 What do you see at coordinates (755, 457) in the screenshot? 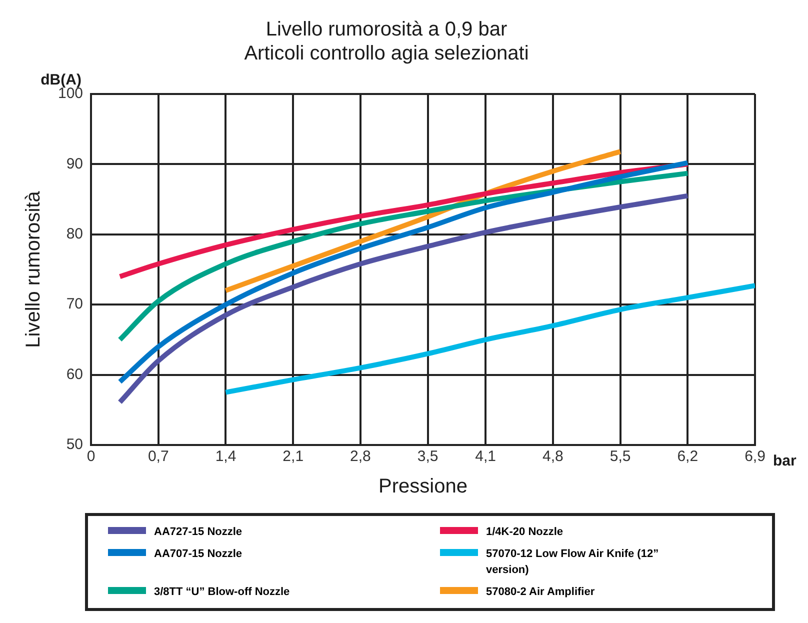
I see `x-tick-label: 6,9` at bounding box center [755, 457].